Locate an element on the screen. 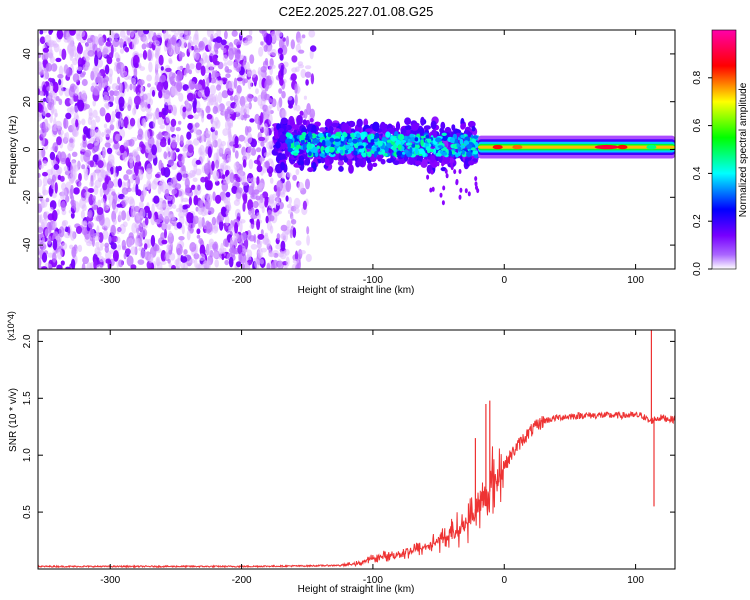 This screenshot has height=600, width=750. colorbar-tick-label: 0.4 is located at coordinates (697, 173).